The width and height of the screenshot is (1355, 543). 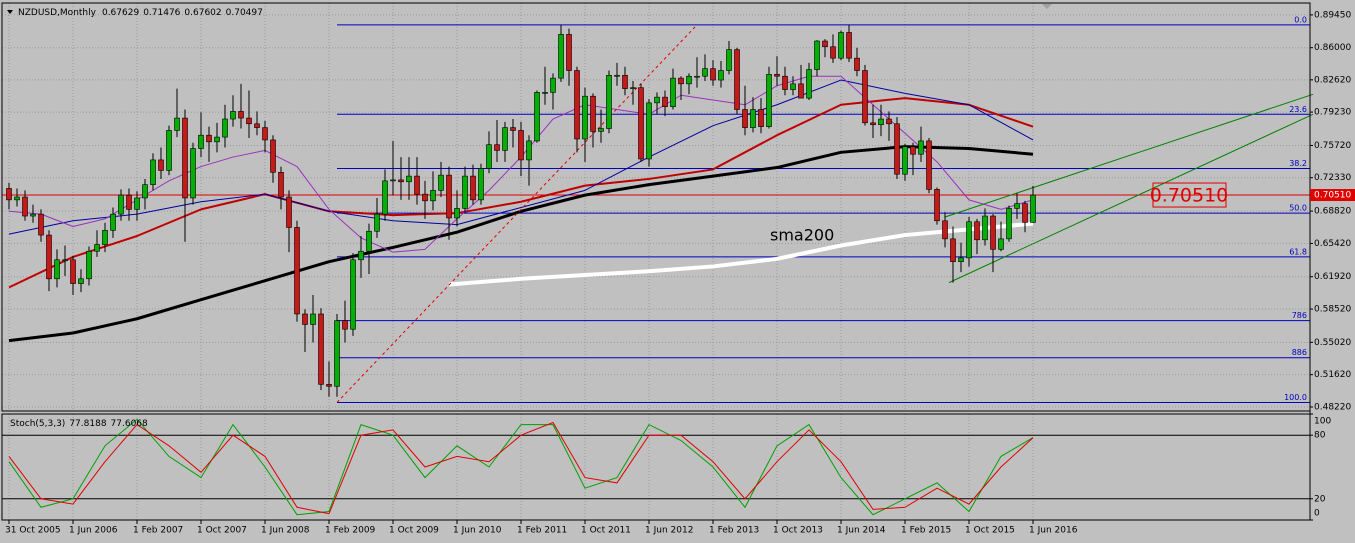 What do you see at coordinates (1322, 422) in the screenshot?
I see `y-tick-label: 100` at bounding box center [1322, 422].